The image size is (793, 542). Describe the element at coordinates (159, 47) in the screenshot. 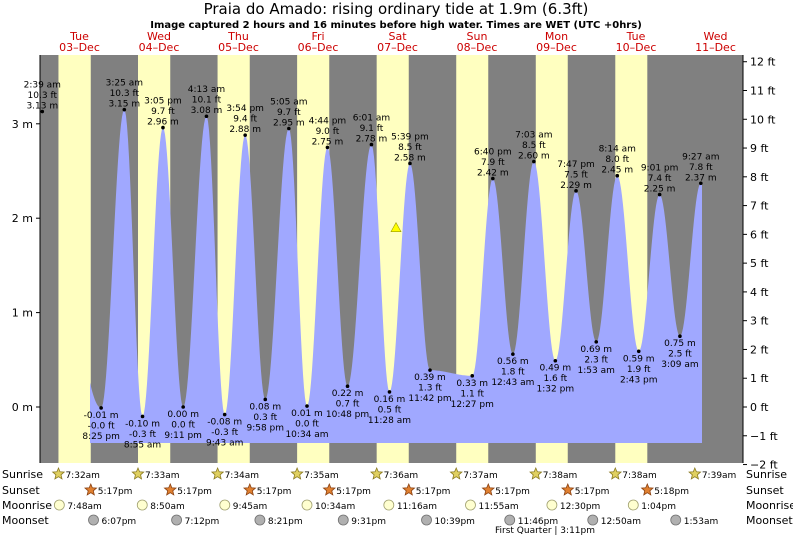

I see `day-date: 04–Dec` at that location.